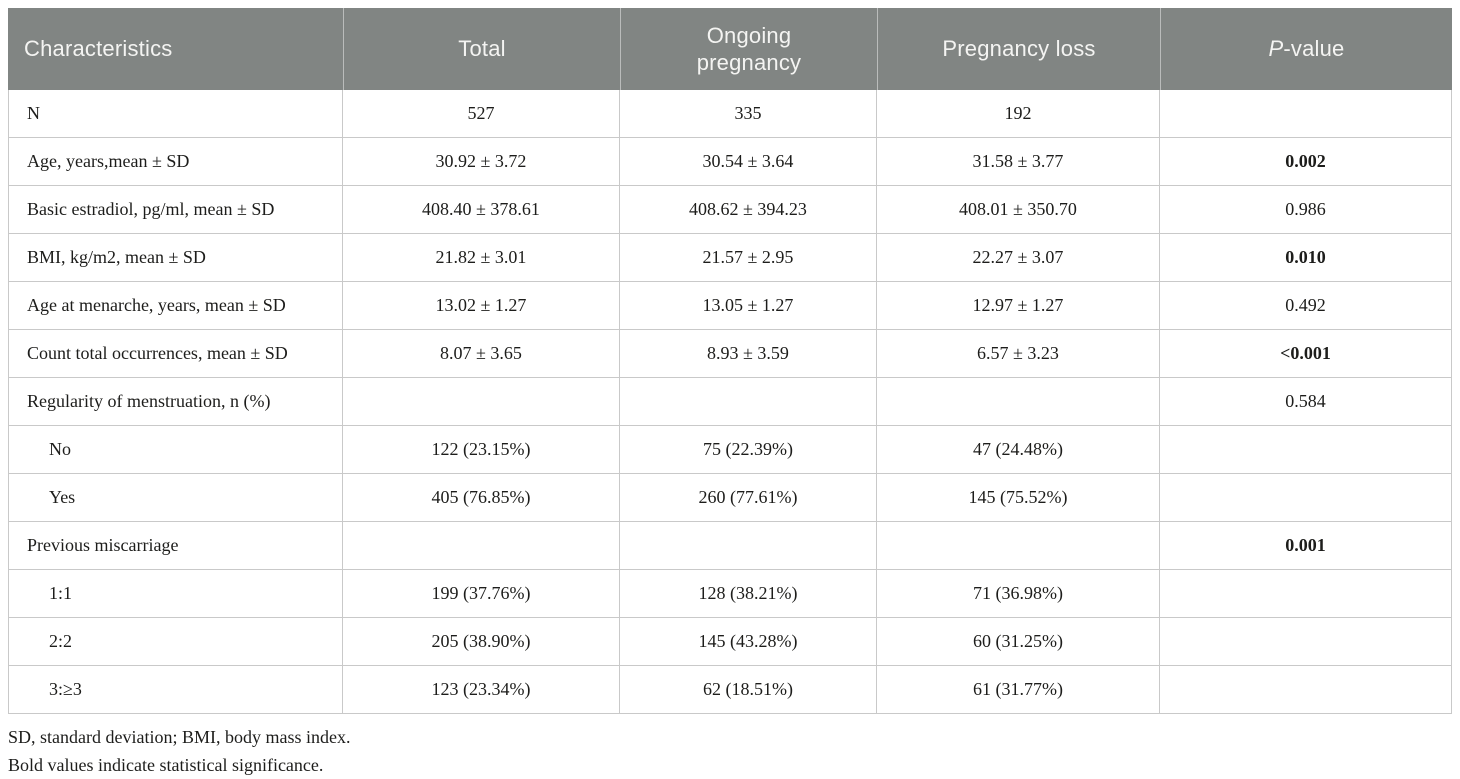 This screenshot has height=779, width=1460. What do you see at coordinates (175, 498) in the screenshot?
I see `row-label-cell: Yes` at bounding box center [175, 498].